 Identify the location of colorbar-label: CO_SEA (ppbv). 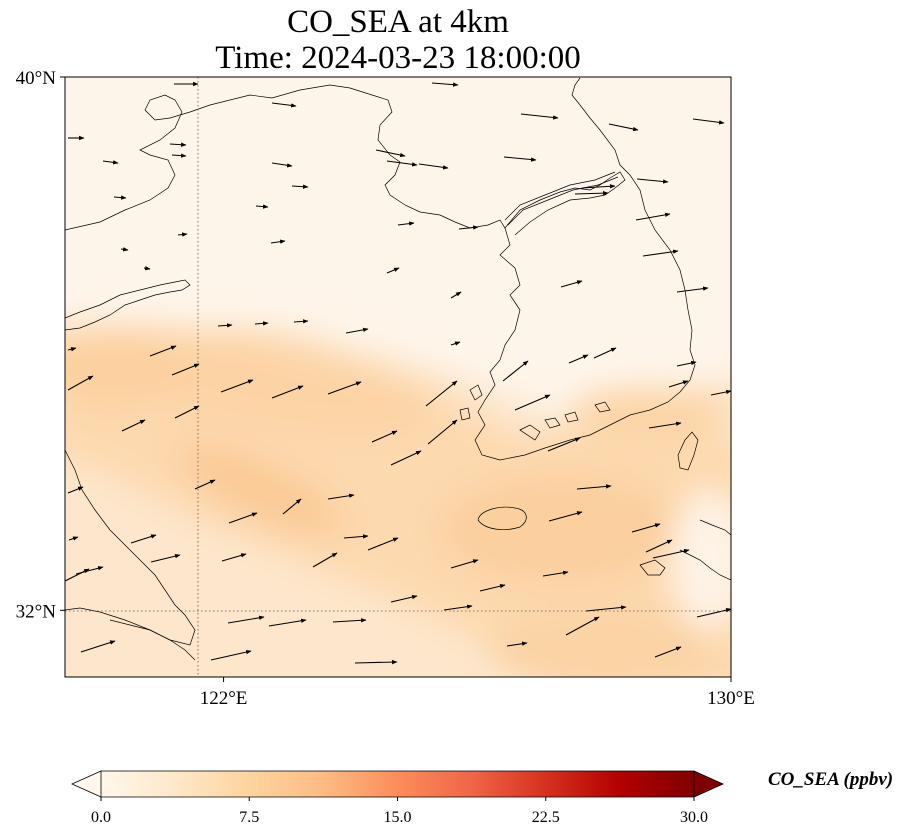
(831, 779).